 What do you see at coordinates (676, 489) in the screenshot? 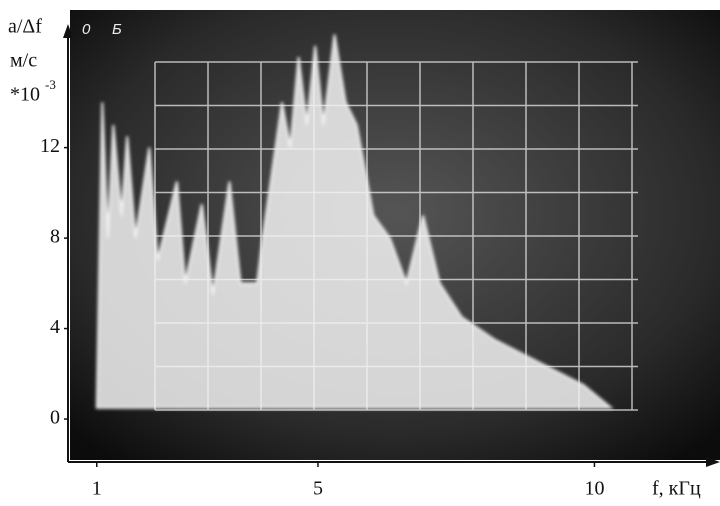
I see `x-label: f, кГц` at bounding box center [676, 489].